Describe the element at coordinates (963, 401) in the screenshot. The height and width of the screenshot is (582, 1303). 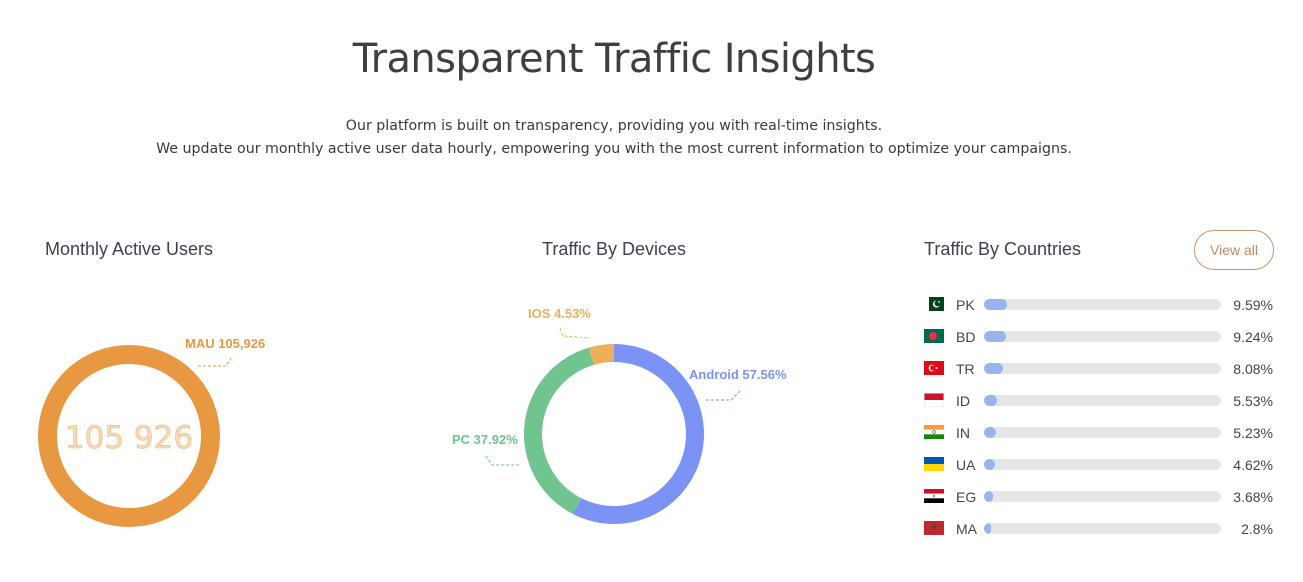
I see `country-code: ID` at that location.